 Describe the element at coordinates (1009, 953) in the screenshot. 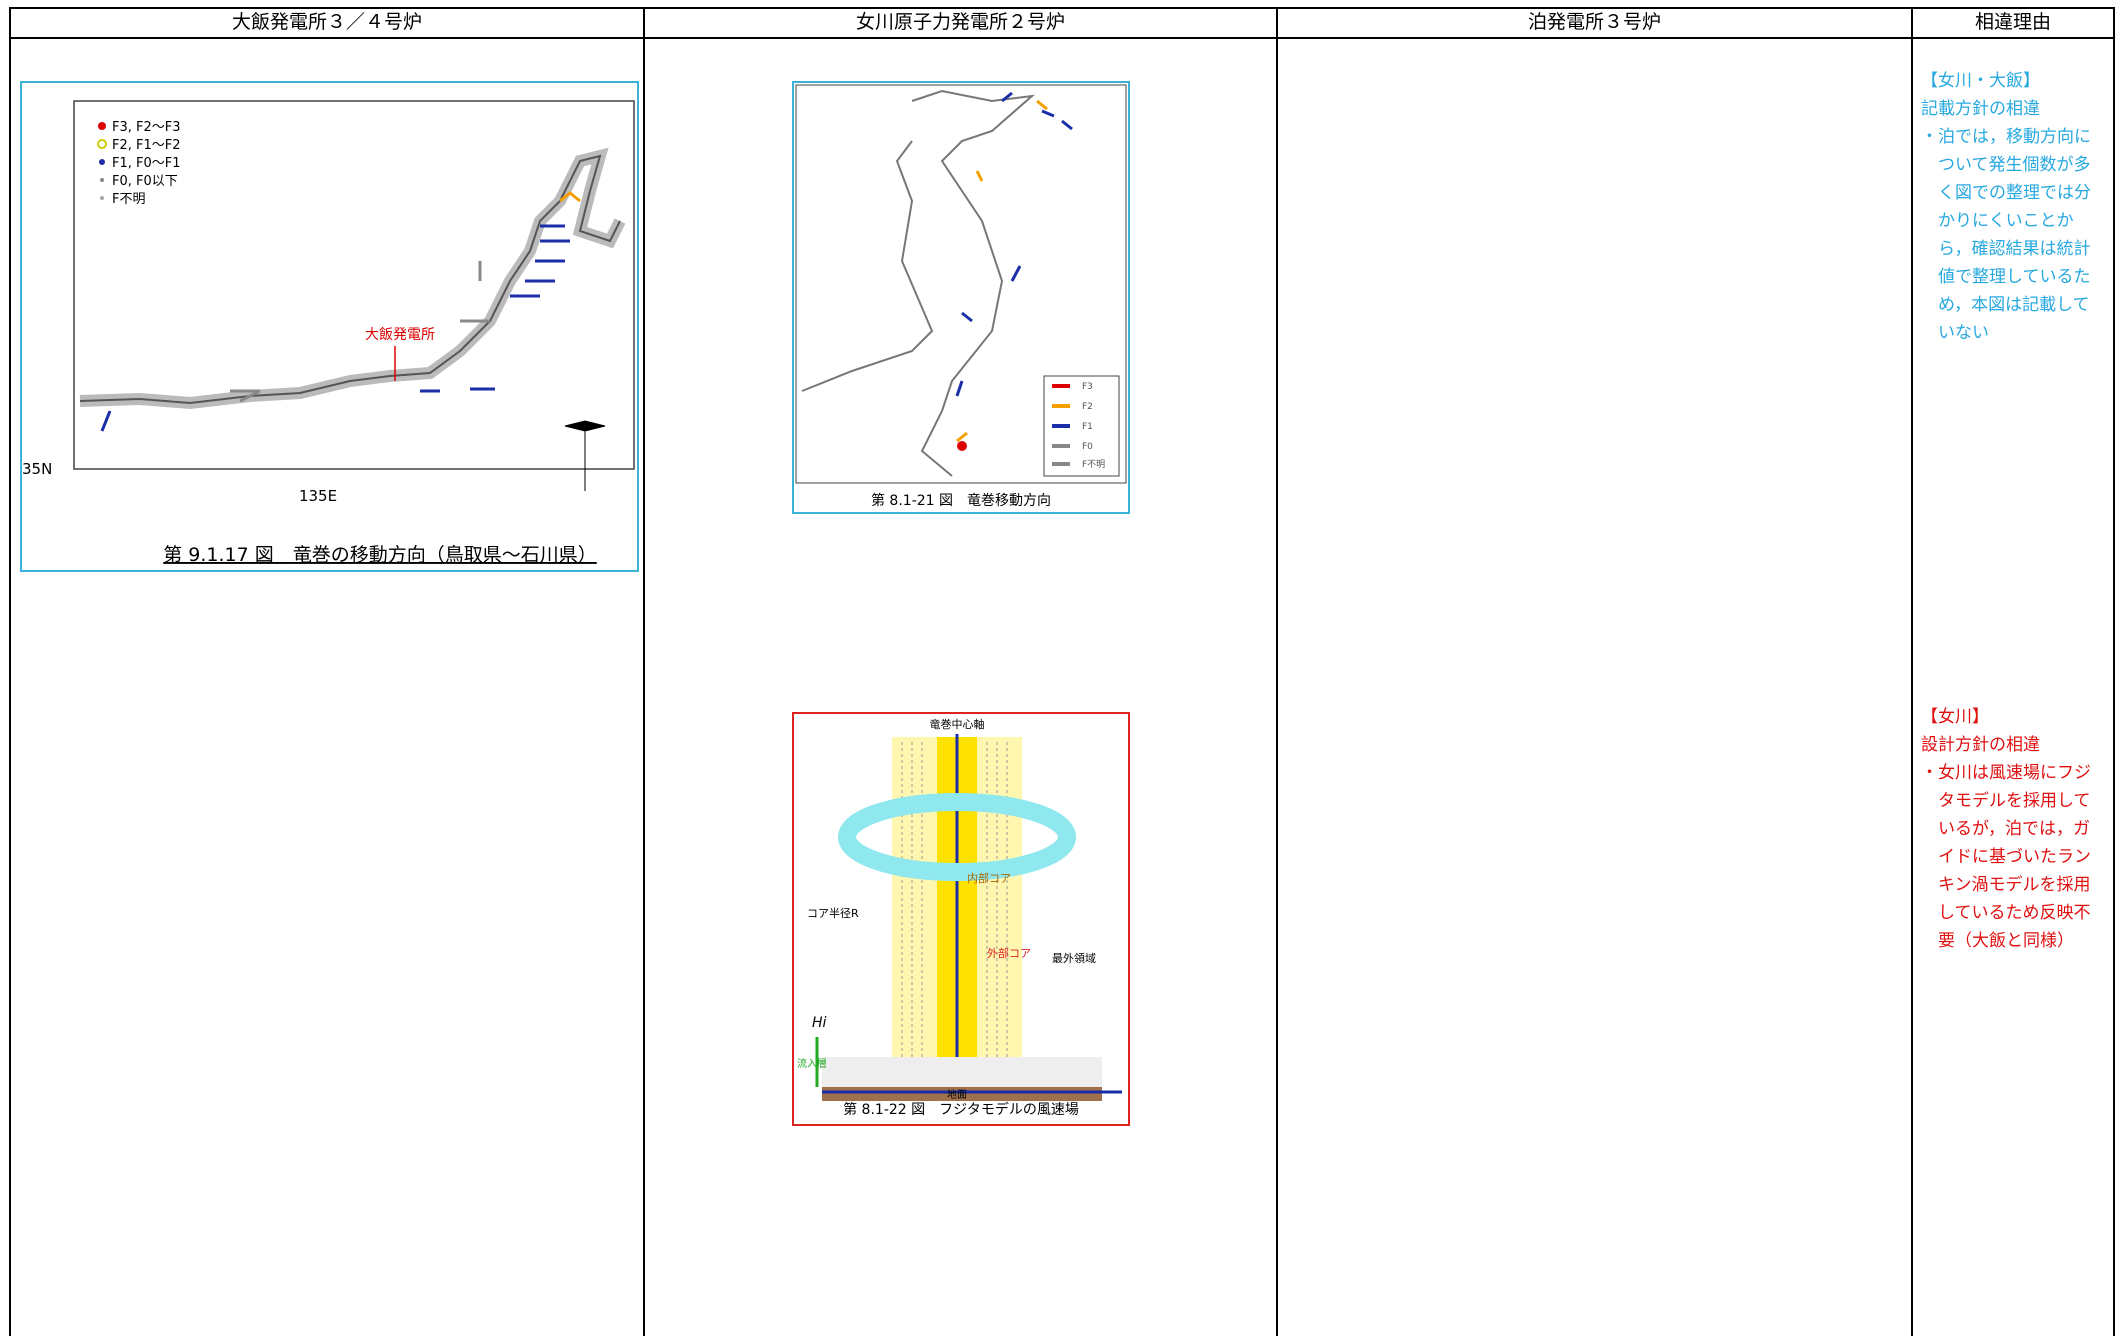

I see `diagram-label: 外部コア` at that location.